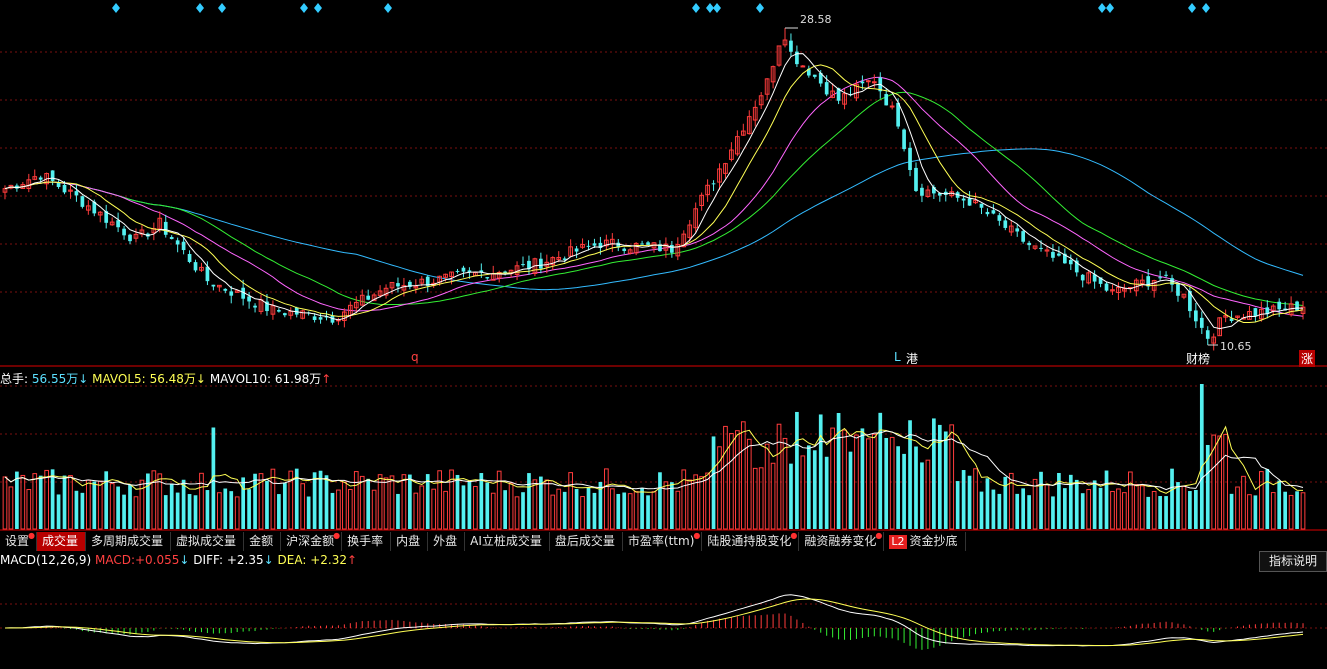 This screenshot has width=1327, height=669. I want to click on tab-10: 盘后成交量, so click(586, 541).